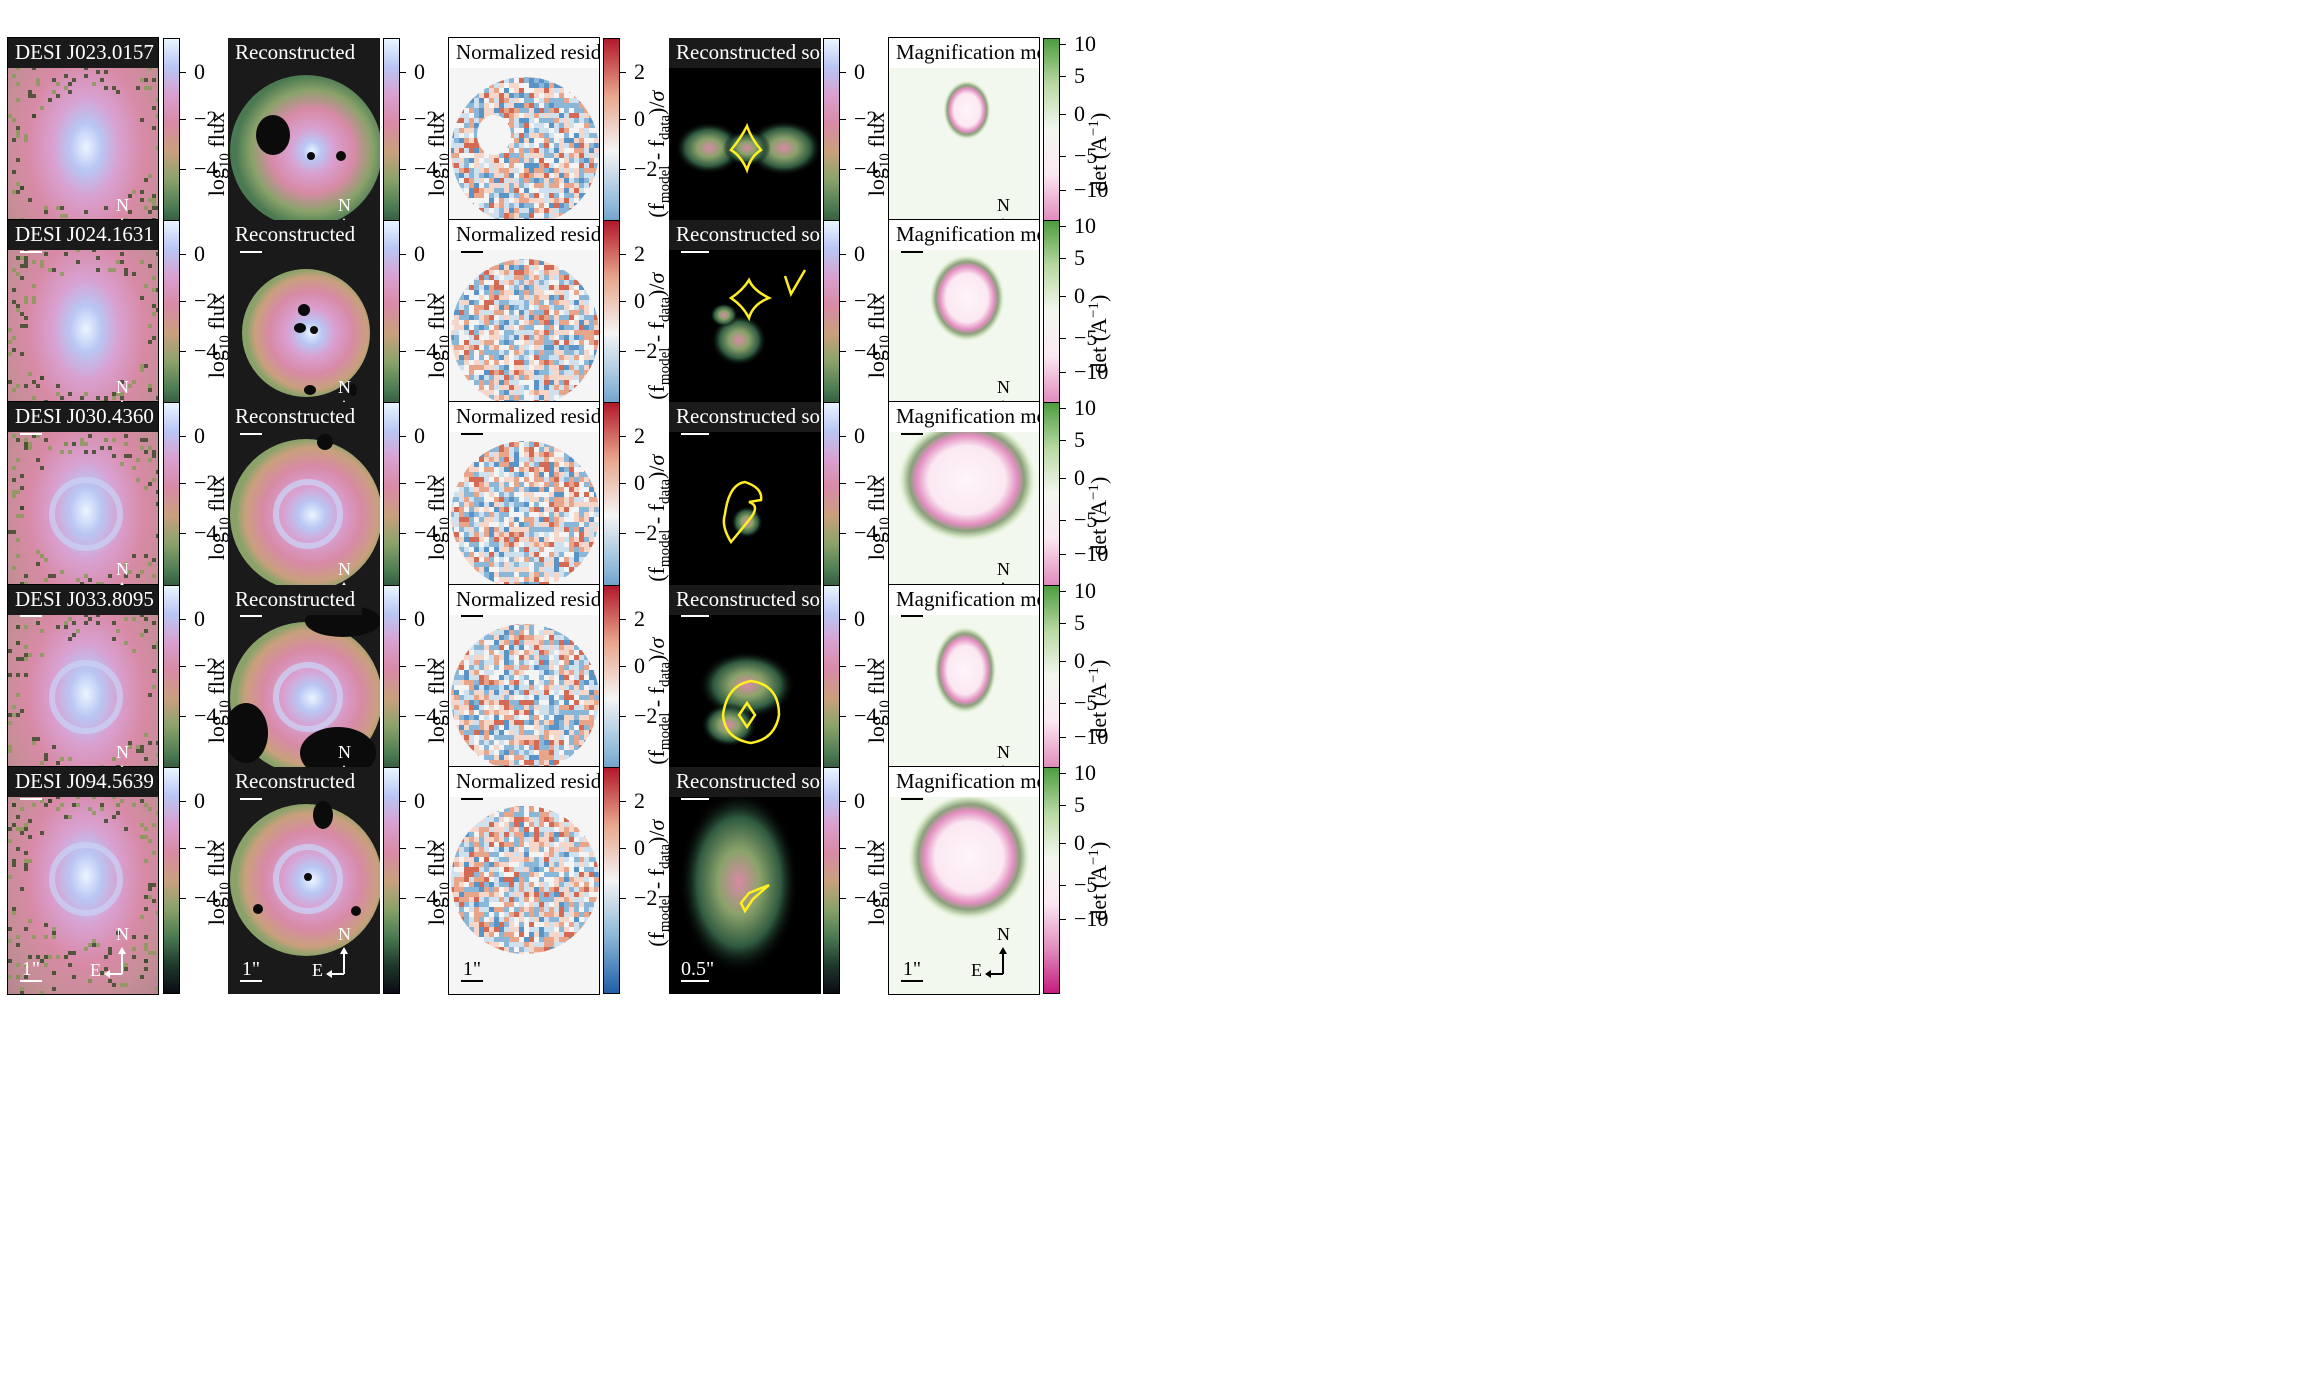  I want to click on colorbar-tick-label: −5, so click(1078, 337).